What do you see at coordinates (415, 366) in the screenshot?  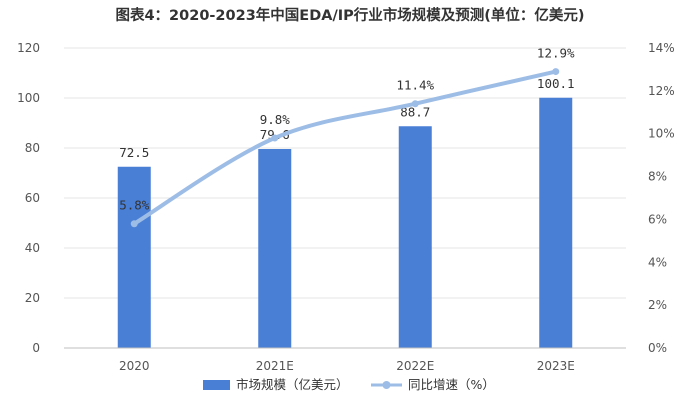 I see `x-tick-label: 2022E` at bounding box center [415, 366].